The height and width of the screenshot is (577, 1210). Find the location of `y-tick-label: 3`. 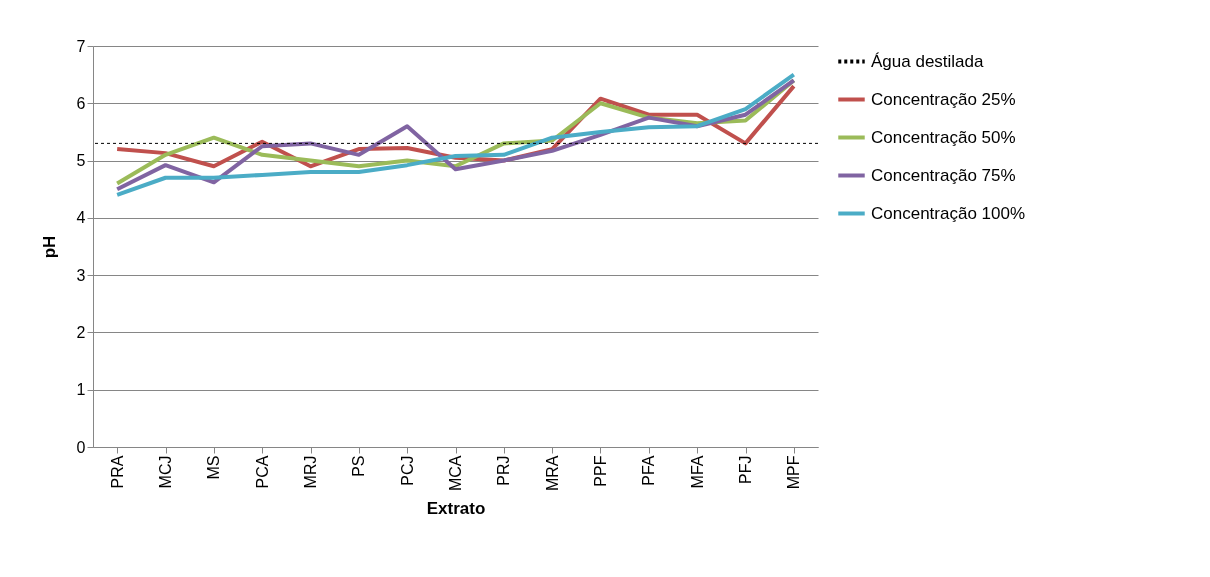

y-tick-label: 3 is located at coordinates (81, 275).